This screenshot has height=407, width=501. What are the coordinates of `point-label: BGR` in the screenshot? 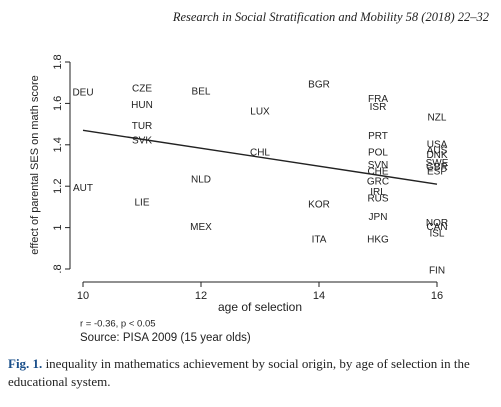 It's located at (319, 84).